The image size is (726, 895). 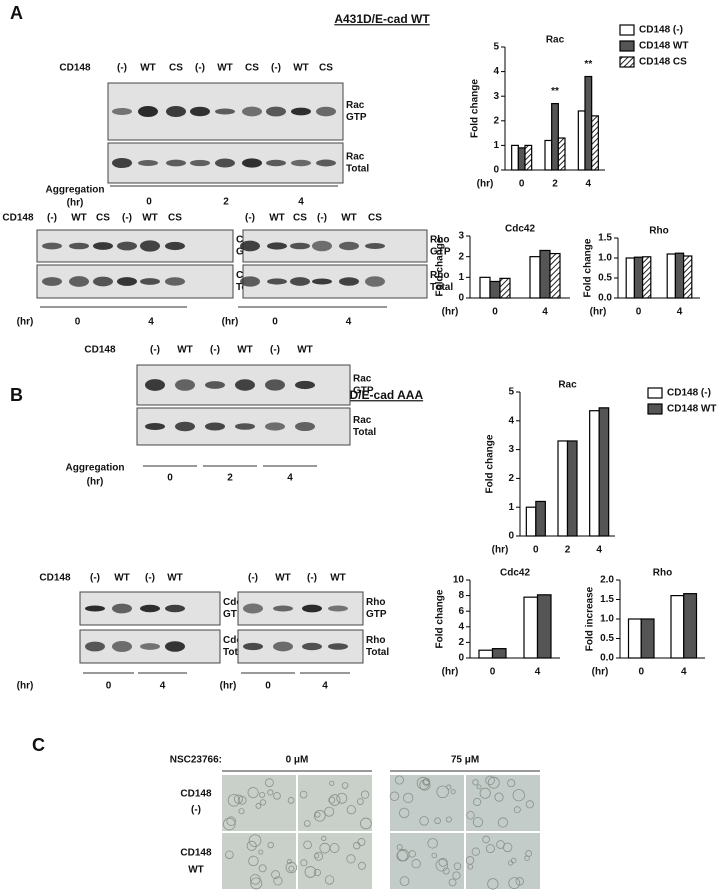 I want to click on chart-title: Rho, so click(x=662, y=573).